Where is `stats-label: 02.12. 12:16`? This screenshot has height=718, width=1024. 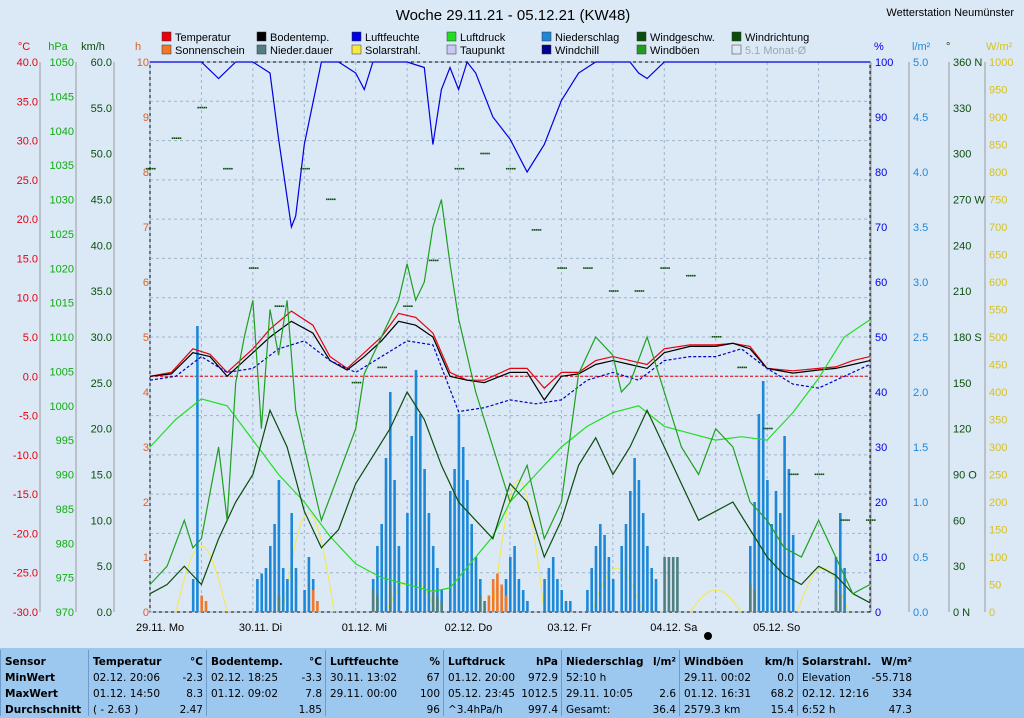 stats-label: 02.12. 12:16 is located at coordinates (835, 694).